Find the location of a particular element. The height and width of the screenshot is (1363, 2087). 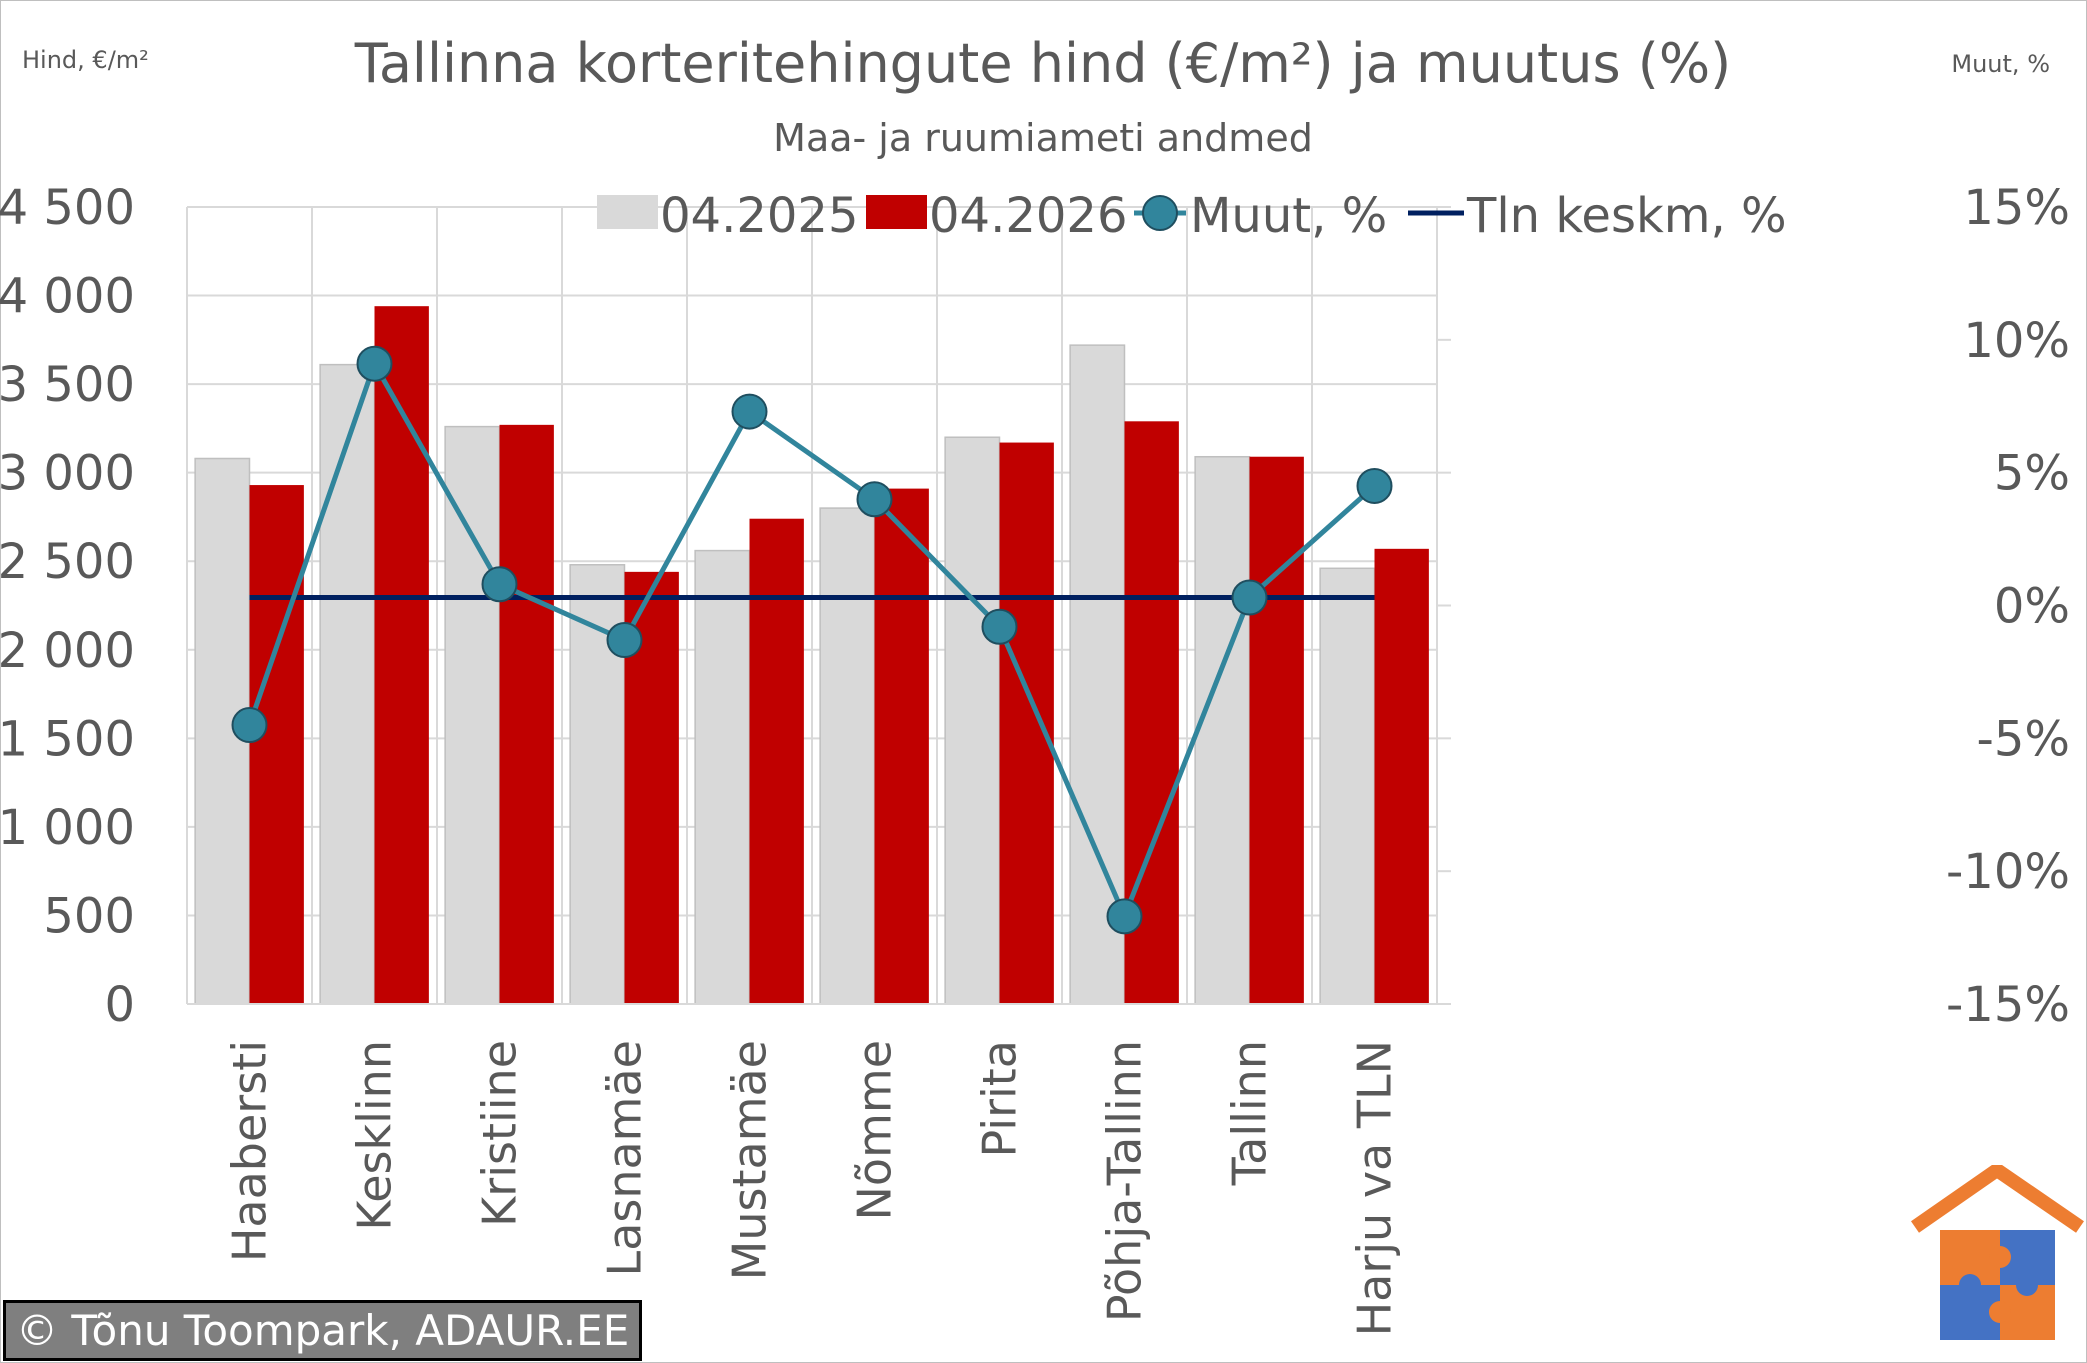

change-marker-pohja-tallinn is located at coordinates (1124, 916).